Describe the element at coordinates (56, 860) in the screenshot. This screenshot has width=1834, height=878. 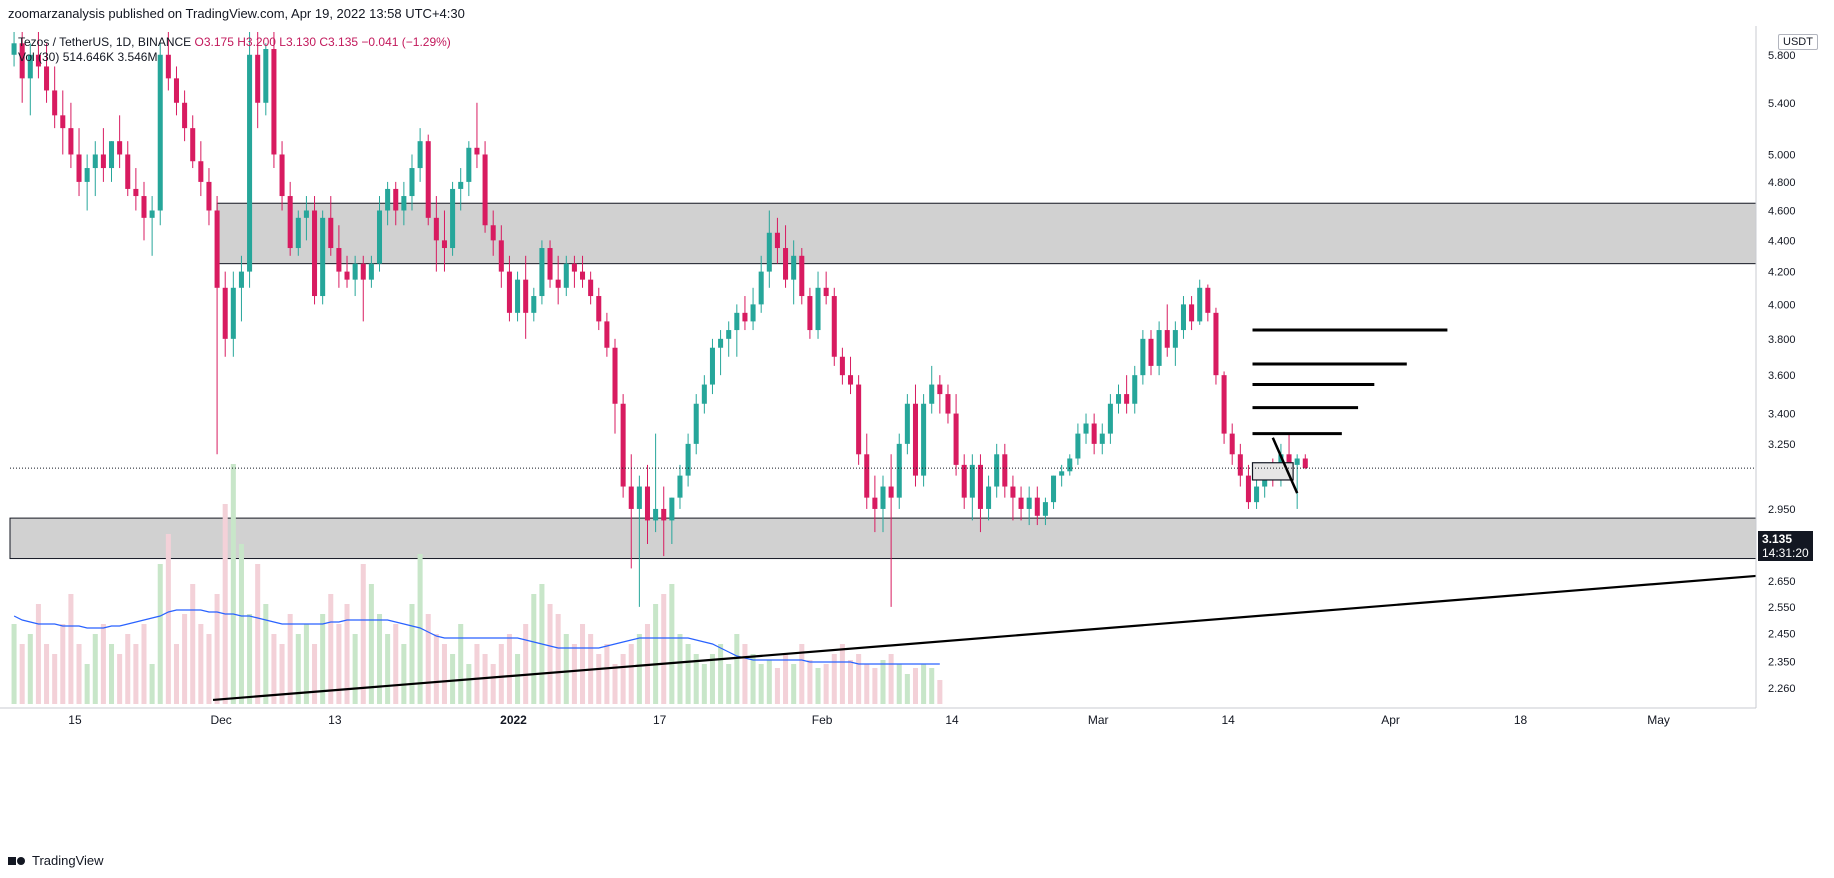
I see `footer-brand: TradingView` at that location.